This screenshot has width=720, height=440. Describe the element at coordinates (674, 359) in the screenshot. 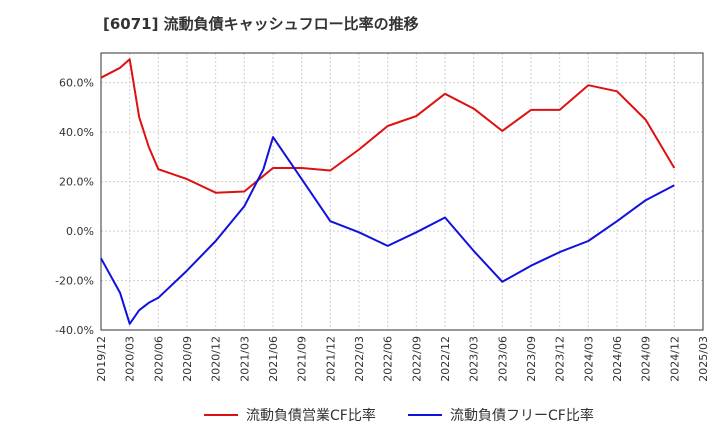

I see `x-tick-label: 2024/12` at that location.